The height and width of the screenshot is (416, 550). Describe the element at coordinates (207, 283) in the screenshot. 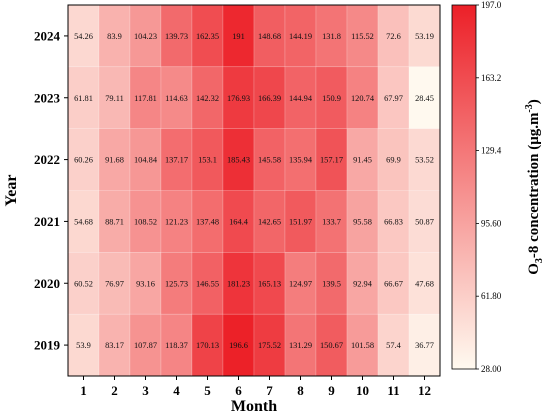

I see `heatmap-cell-value: 146.55` at that location.